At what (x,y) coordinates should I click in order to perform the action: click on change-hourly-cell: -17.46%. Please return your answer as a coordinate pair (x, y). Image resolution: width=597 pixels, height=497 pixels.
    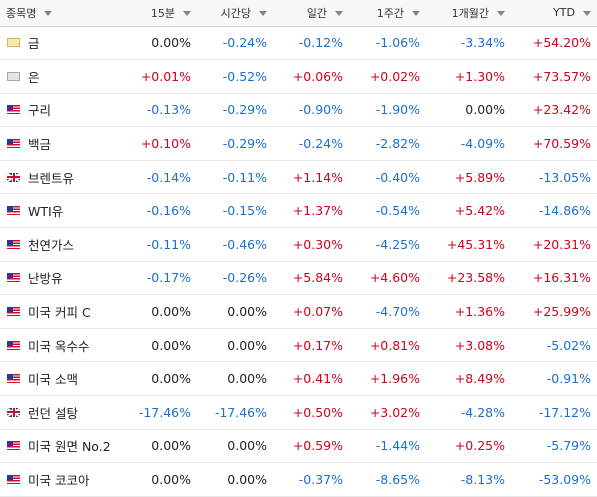
    Looking at the image, I should click on (235, 412).